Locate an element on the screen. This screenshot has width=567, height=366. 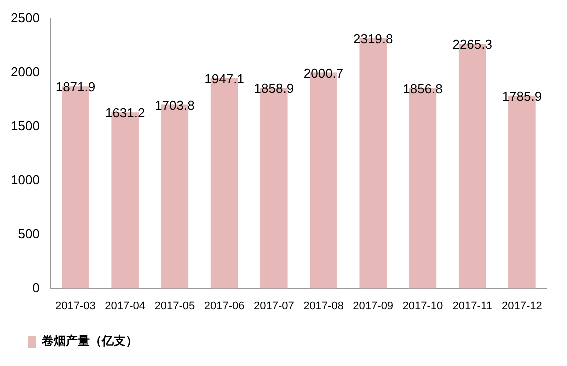
x-tick-label: 2017-07 is located at coordinates (274, 306).